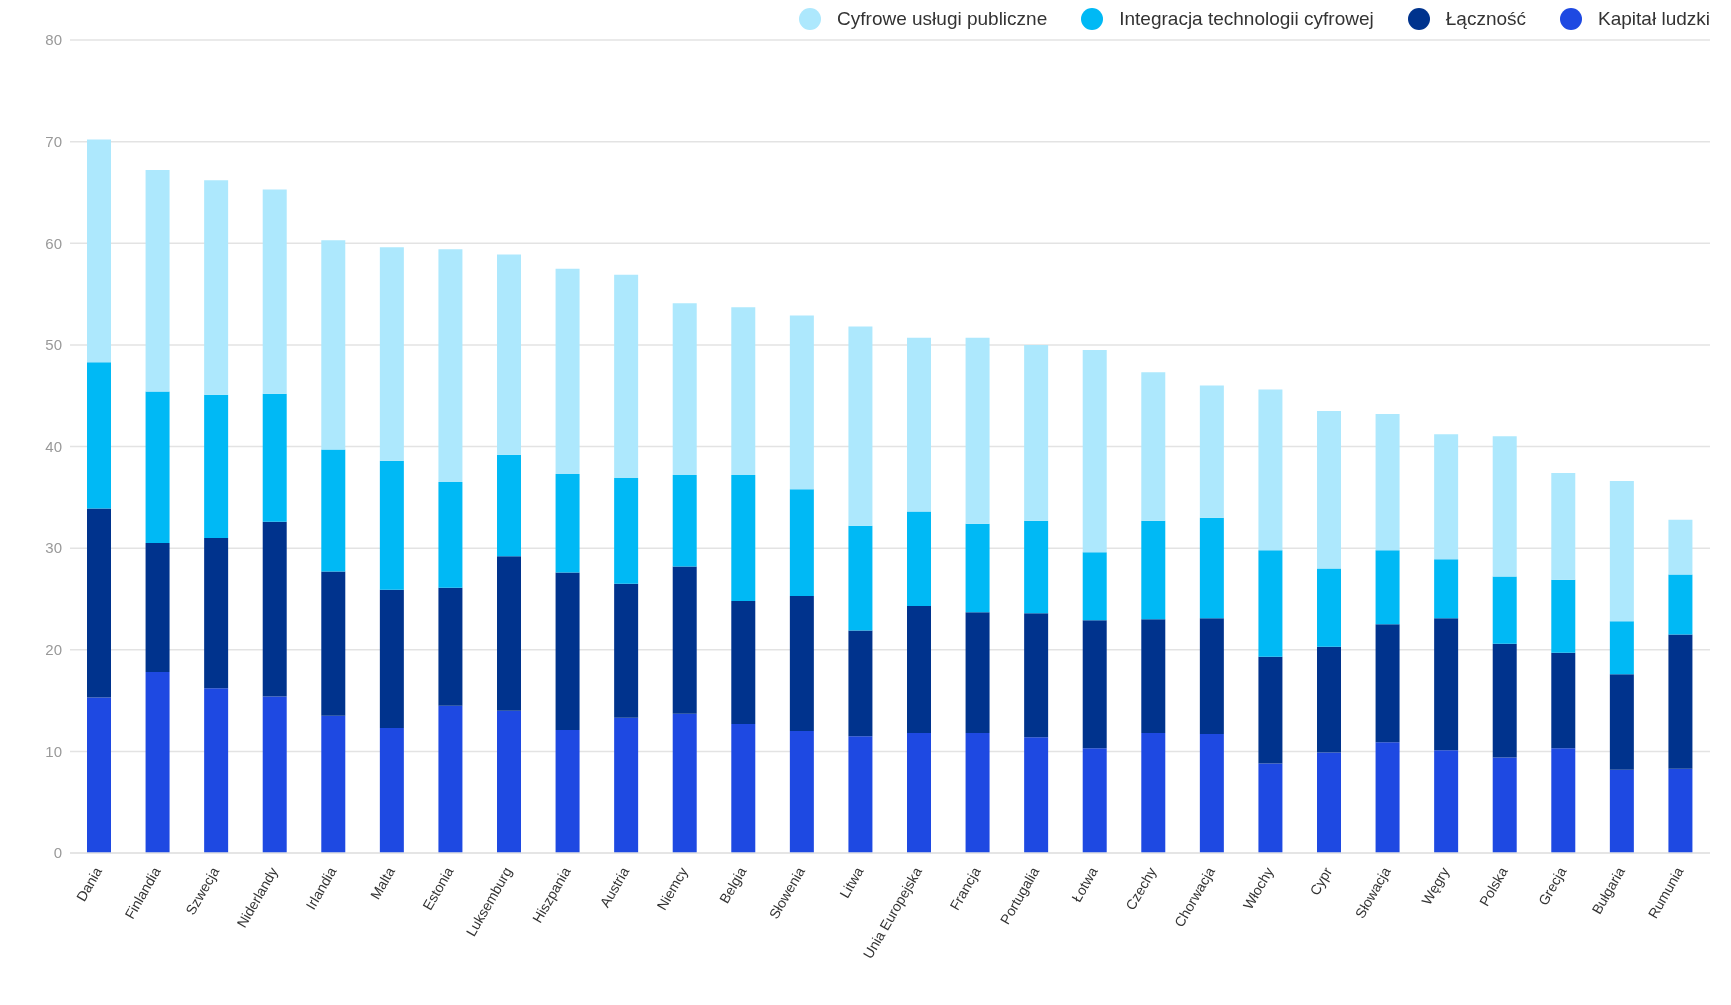  What do you see at coordinates (57, 853) in the screenshot?
I see `y-tick-label: 0` at bounding box center [57, 853].